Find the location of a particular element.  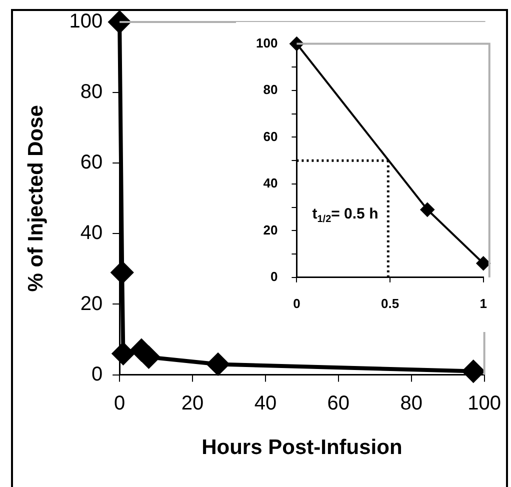

y-axis-title: % of Injected Dose is located at coordinates (36, 198).